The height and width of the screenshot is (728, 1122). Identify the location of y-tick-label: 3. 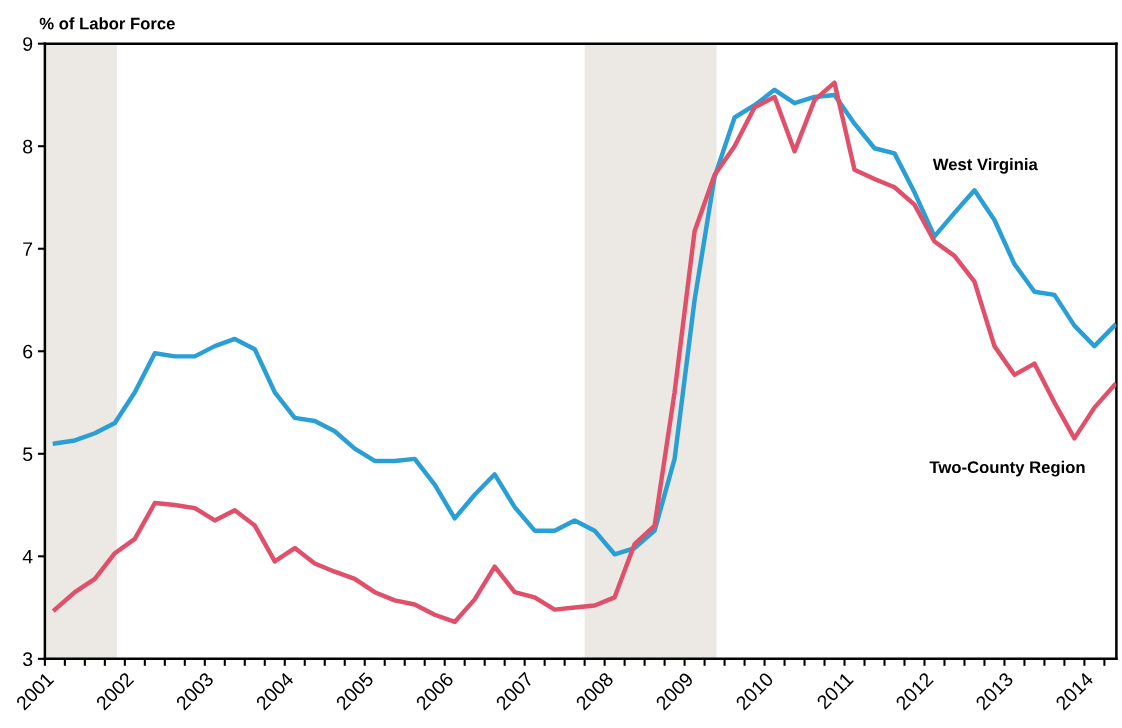
(28, 659).